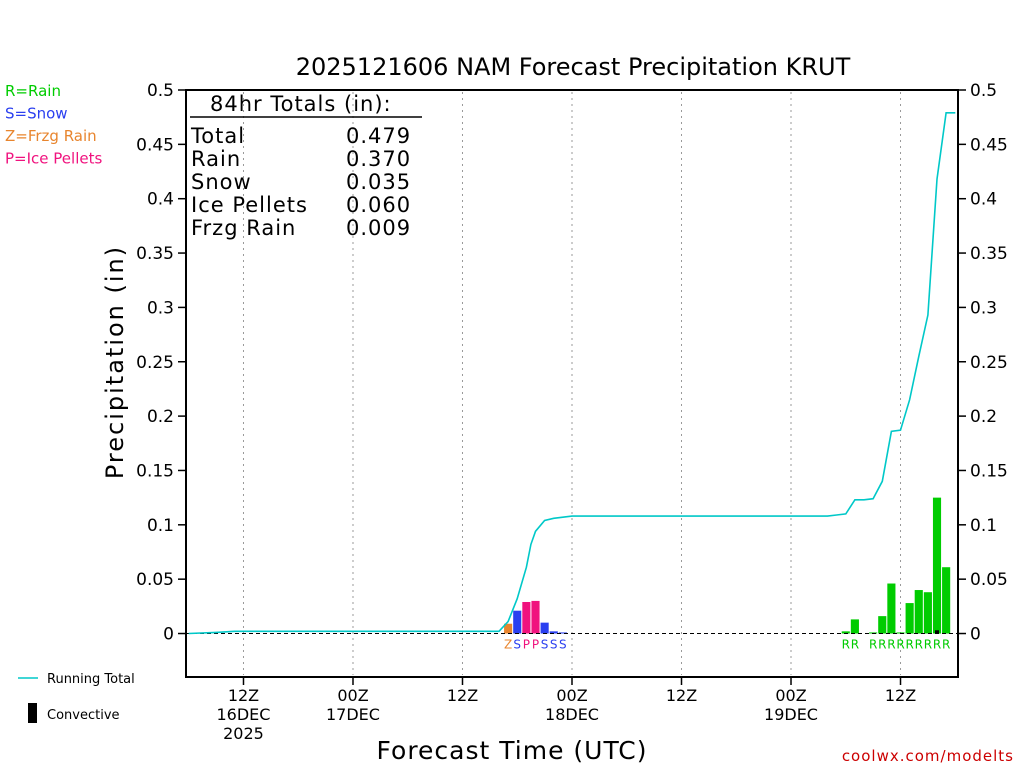 The width and height of the screenshot is (1024, 768). Describe the element at coordinates (221, 182) in the screenshot. I see `totals-row-label: Snow` at that location.